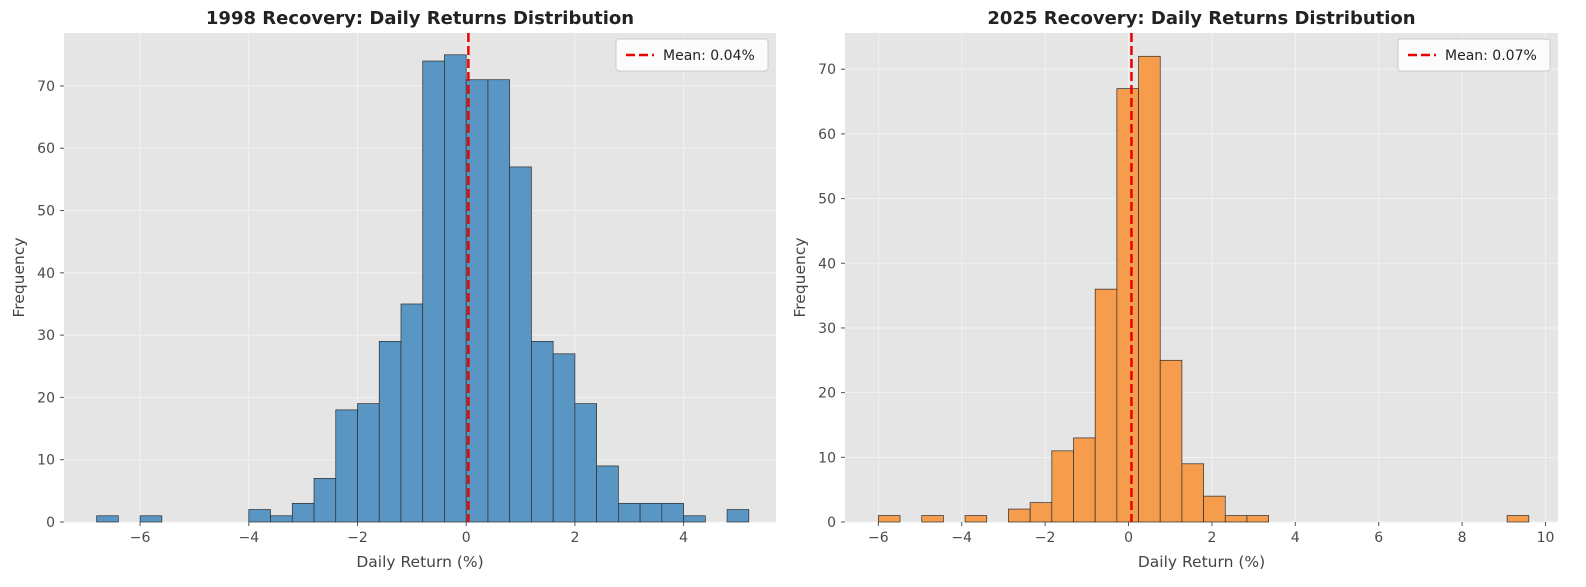 The height and width of the screenshot is (587, 1586). What do you see at coordinates (1462, 538) in the screenshot?
I see `x-tick-label: 8` at bounding box center [1462, 538].